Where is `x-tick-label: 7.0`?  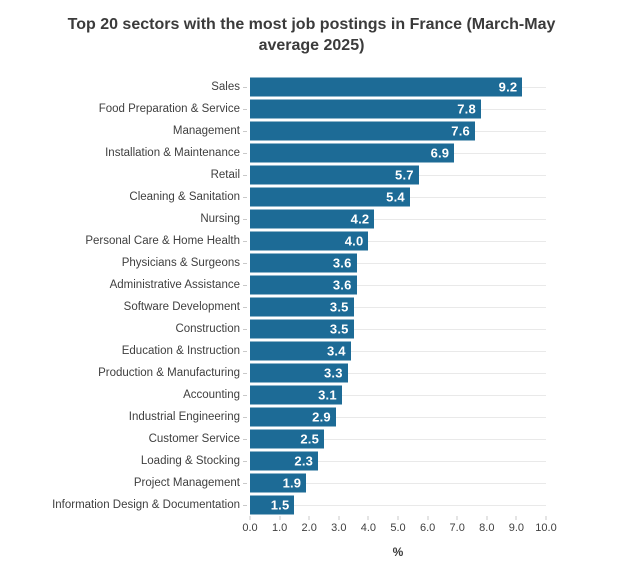 x-tick-label: 7.0 is located at coordinates (457, 528).